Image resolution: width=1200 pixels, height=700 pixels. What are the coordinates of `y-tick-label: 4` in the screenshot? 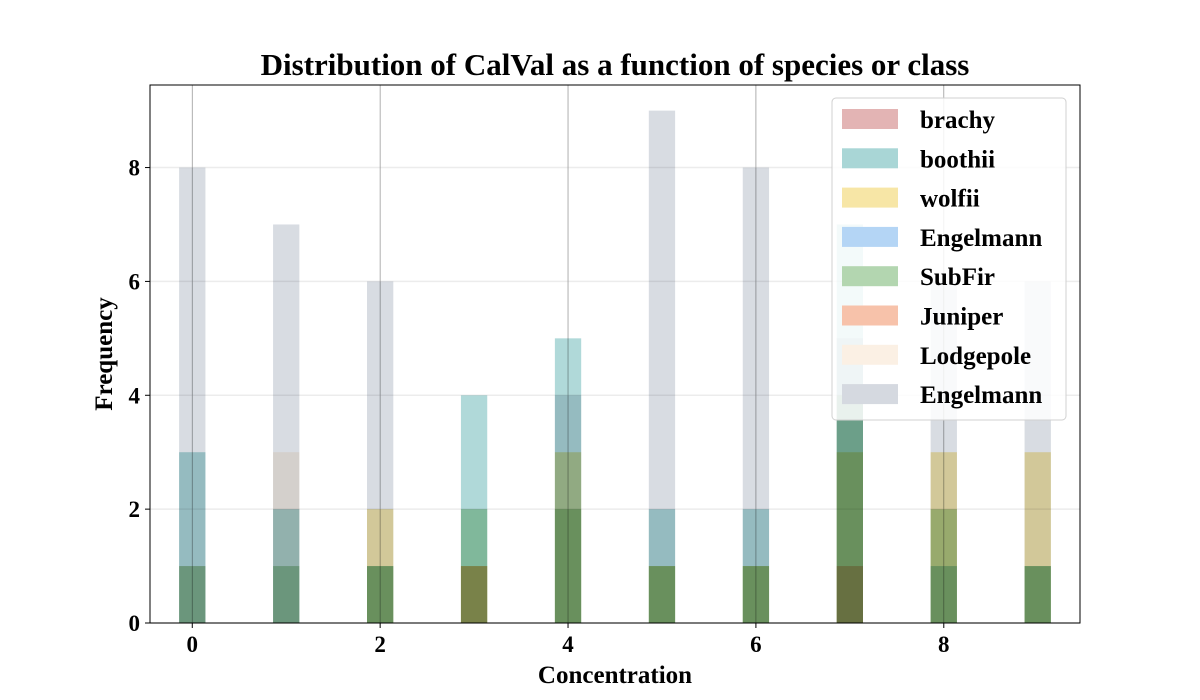 It's located at (135, 395).